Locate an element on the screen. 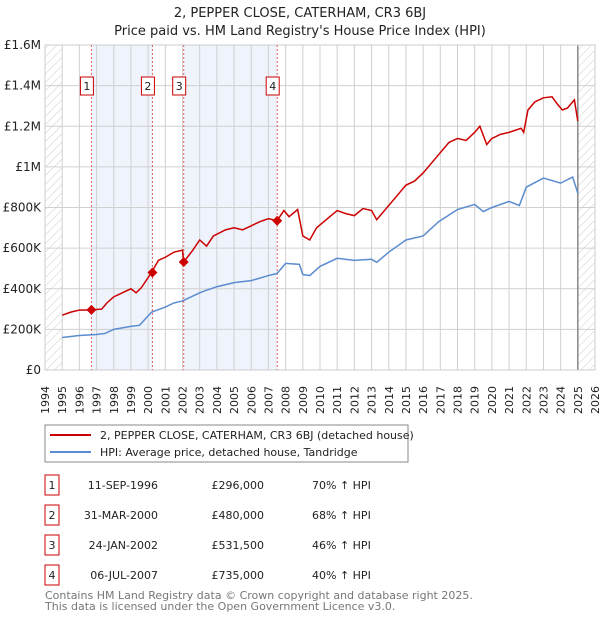 The image size is (600, 620). x-tick-label: 1996 is located at coordinates (79, 400).